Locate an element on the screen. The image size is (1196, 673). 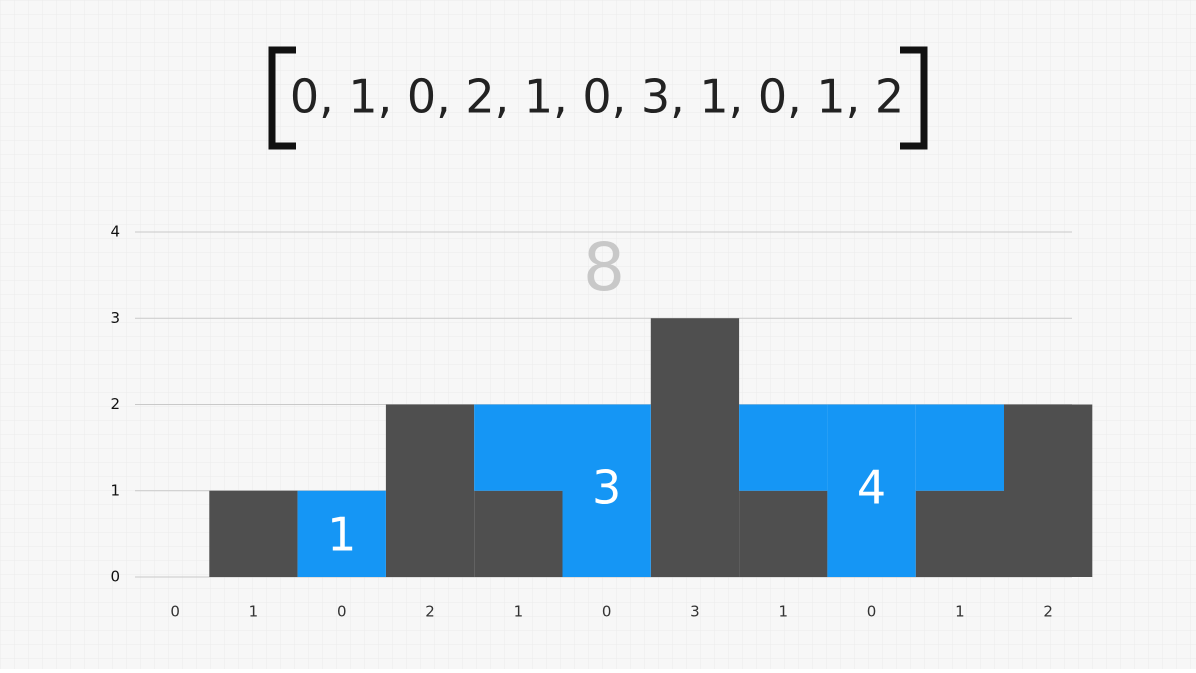
y-tick-label: 3 is located at coordinates (115, 318).